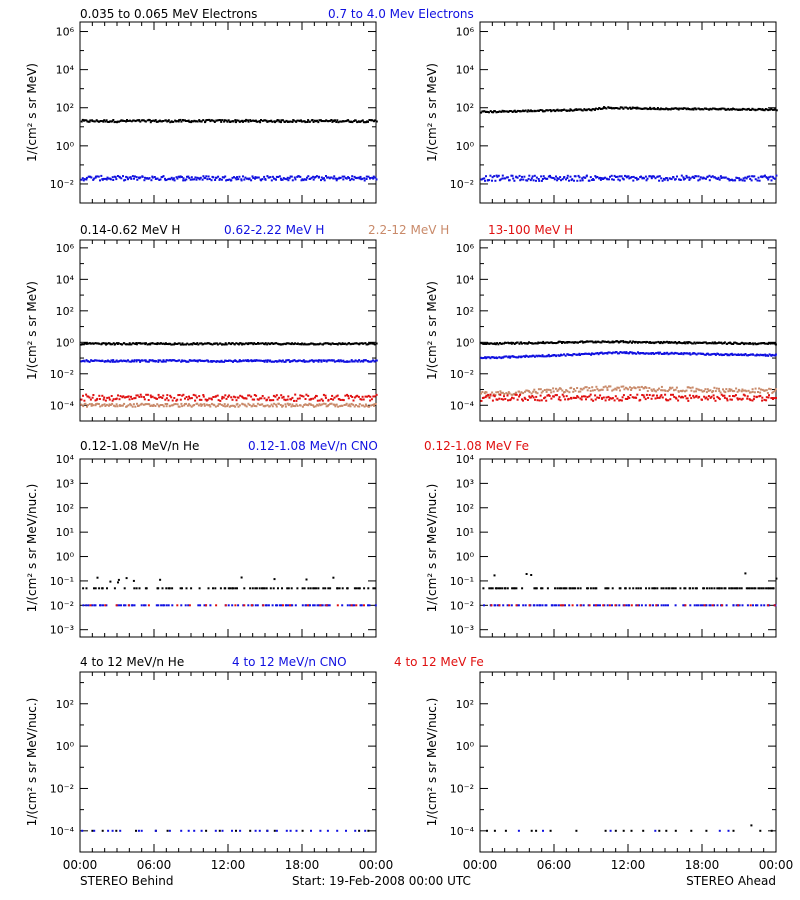  I want to click on legend-label: 2.2-12 MeV H, so click(408, 230).